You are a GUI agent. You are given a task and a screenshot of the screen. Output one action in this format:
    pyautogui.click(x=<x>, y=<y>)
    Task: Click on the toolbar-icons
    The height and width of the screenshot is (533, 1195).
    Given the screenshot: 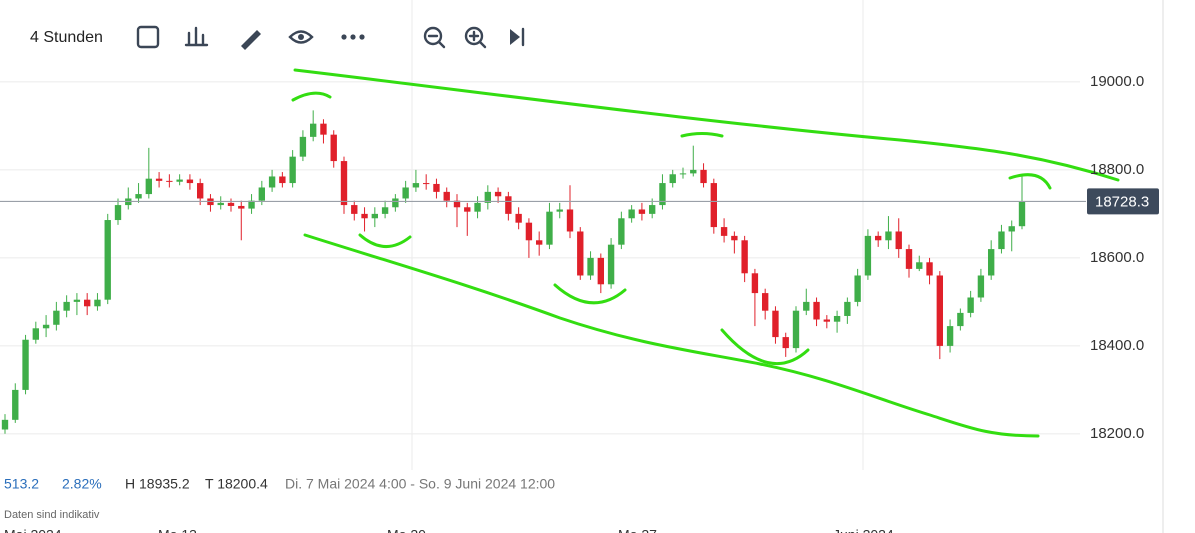 What is the action you would take?
    pyautogui.click(x=330, y=37)
    